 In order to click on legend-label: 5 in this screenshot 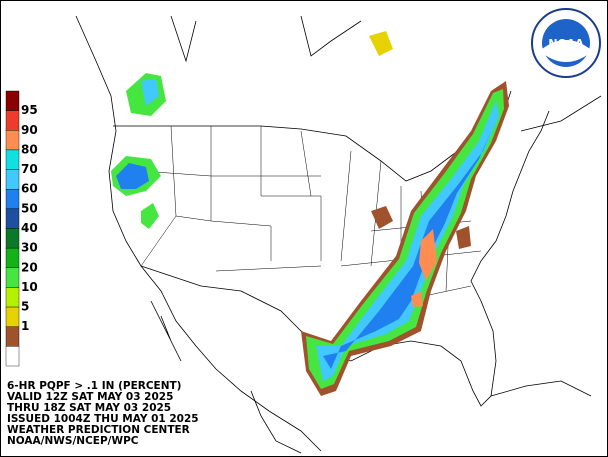, I will do `click(25, 307)`.